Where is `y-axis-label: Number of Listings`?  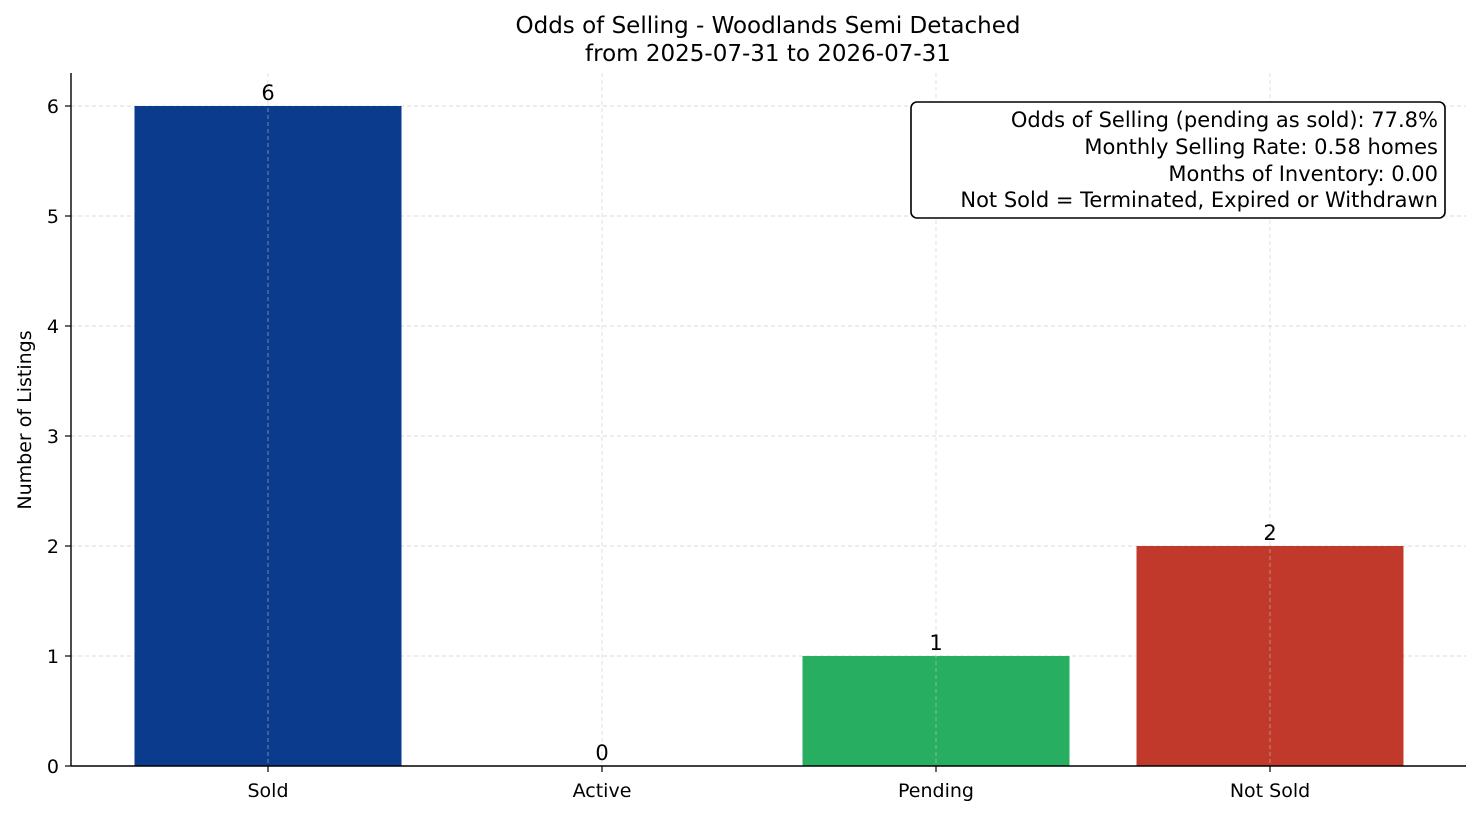 y-axis-label: Number of Listings is located at coordinates (25, 419).